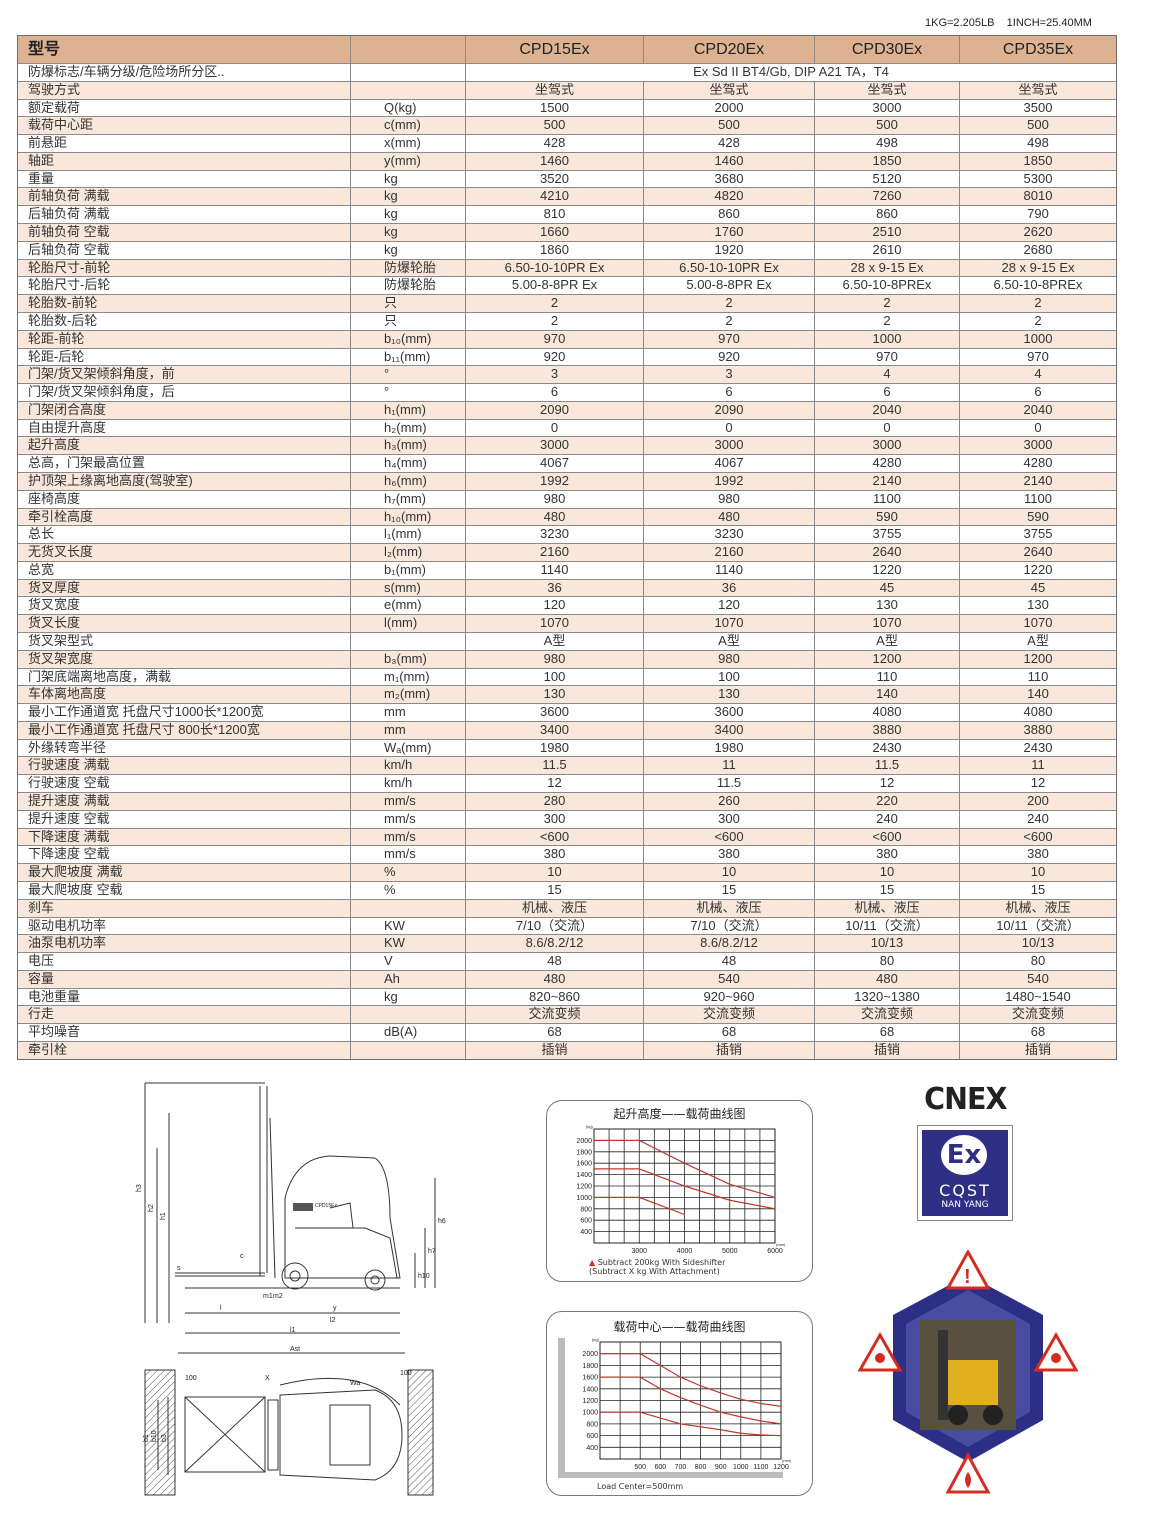 This screenshot has height=1528, width=1167. I want to click on row-value: 2640, so click(1037, 552).